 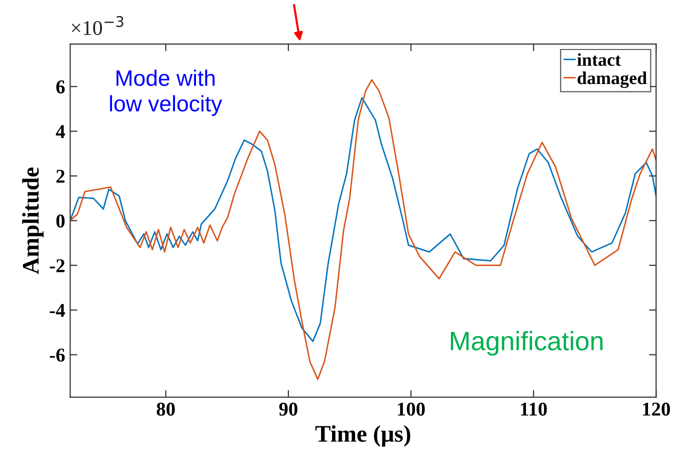 I want to click on x-tick-label: 120, so click(x=656, y=409).